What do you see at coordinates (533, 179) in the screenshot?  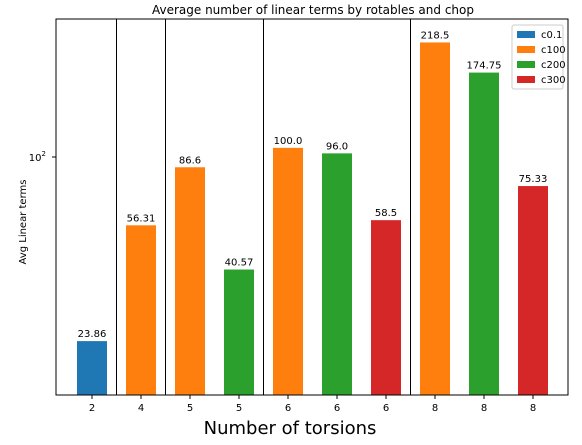 I see `bar-value-label: 75.33` at bounding box center [533, 179].